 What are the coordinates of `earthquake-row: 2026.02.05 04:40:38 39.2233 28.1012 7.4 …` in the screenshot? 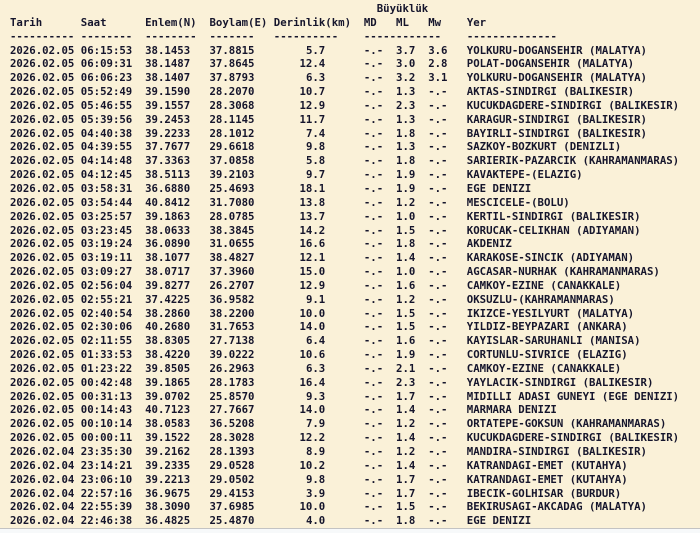 It's located at (355, 134).